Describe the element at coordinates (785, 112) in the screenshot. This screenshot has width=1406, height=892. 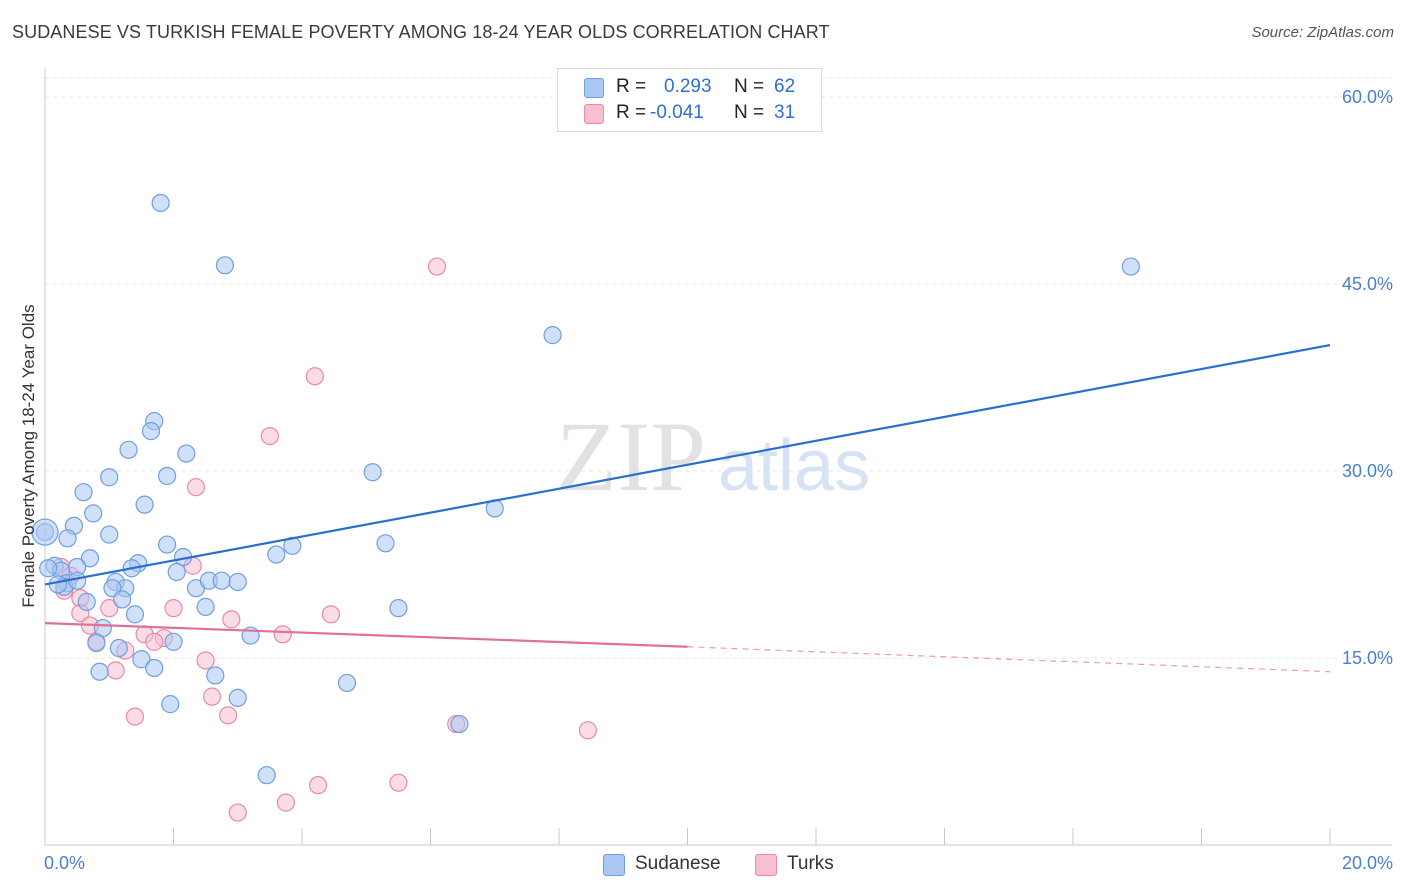
I see `legend-n-value: 31` at that location.